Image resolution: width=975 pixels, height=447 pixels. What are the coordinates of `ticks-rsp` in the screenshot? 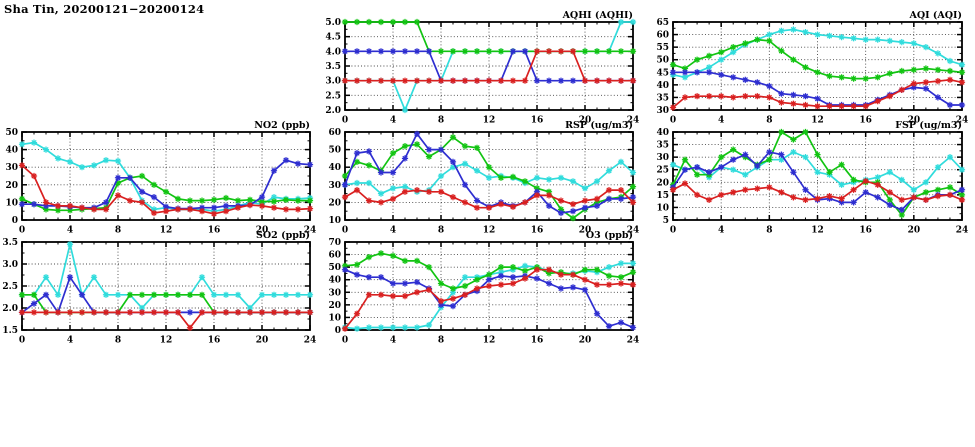 It's located at (489, 176).